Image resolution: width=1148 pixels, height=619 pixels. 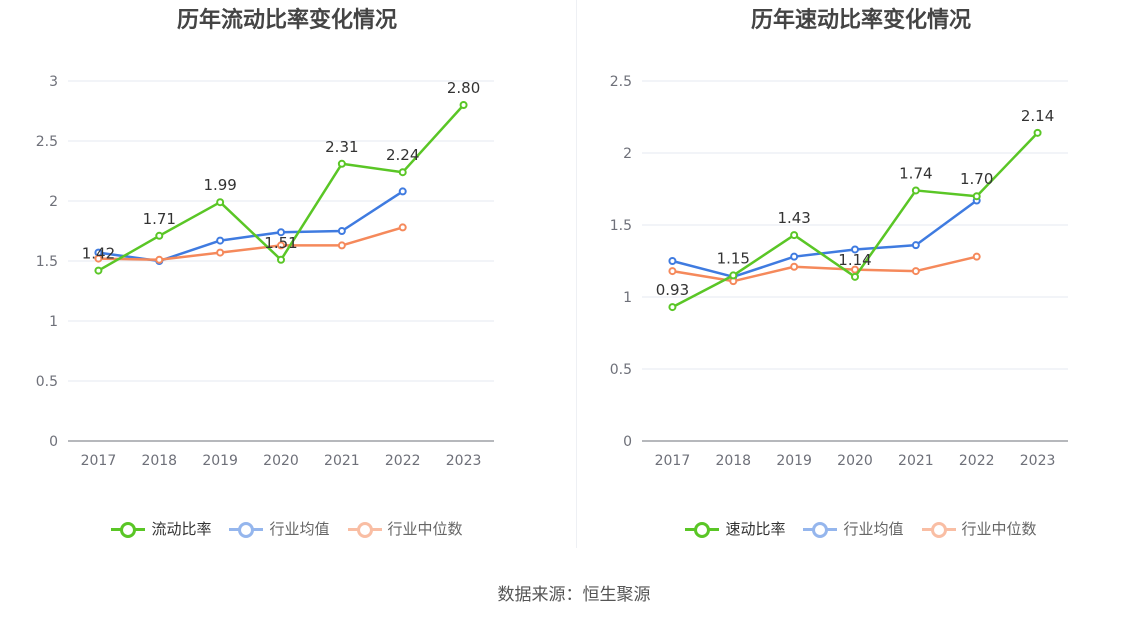 I want to click on data-label: 2.31, so click(x=341, y=147).